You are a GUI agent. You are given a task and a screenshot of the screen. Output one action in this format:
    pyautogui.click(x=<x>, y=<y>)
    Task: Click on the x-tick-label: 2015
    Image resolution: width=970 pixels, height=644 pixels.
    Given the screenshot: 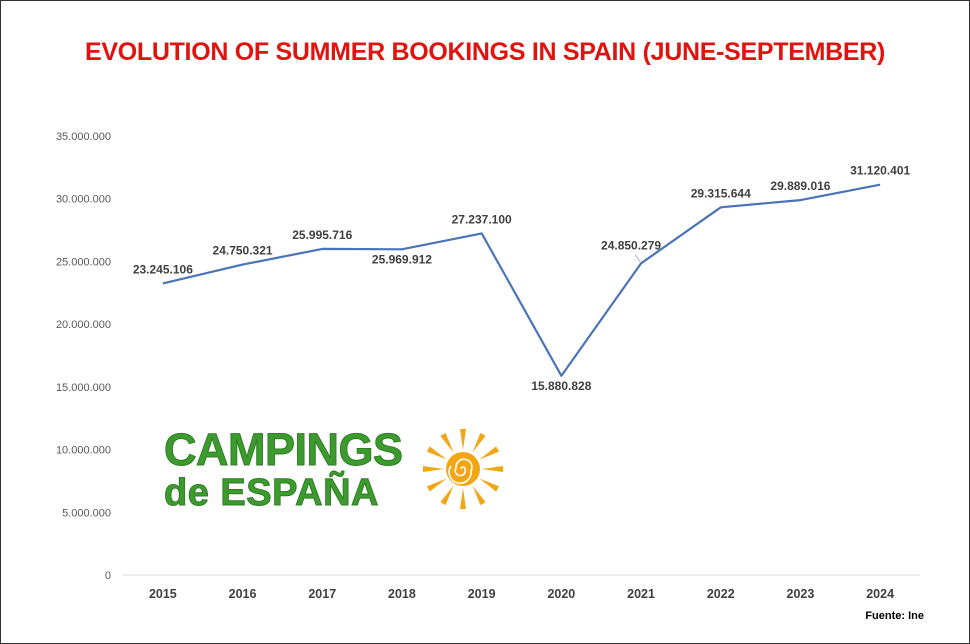 What is the action you would take?
    pyautogui.click(x=163, y=594)
    